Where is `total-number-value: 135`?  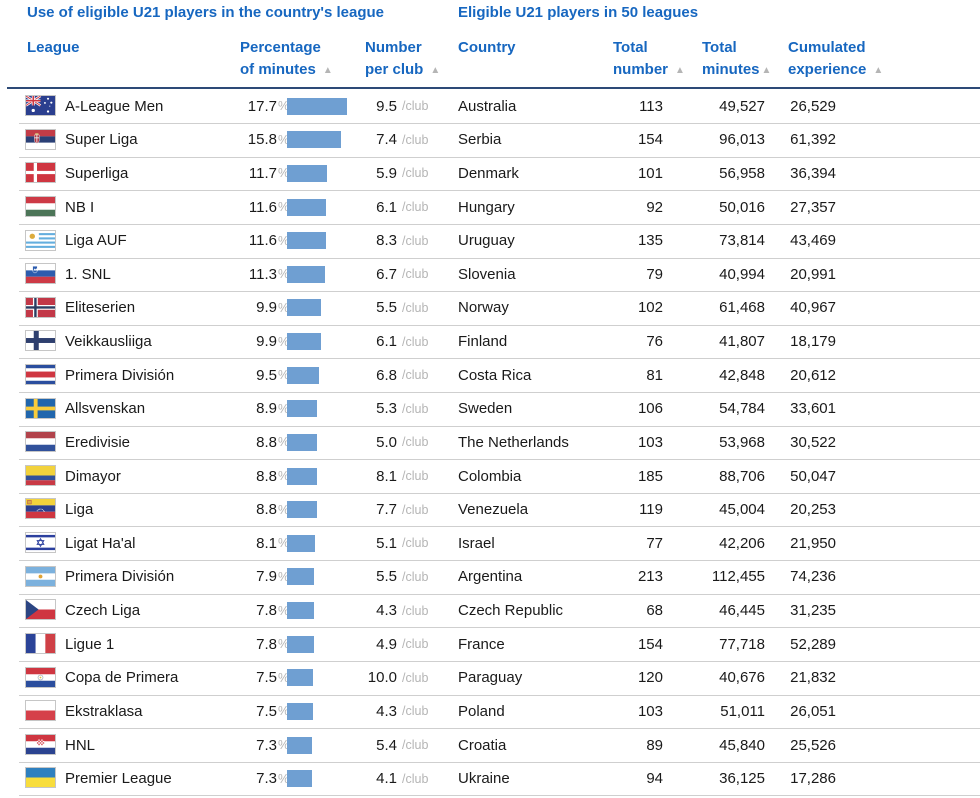 total-number-value: 135 is located at coordinates (650, 241).